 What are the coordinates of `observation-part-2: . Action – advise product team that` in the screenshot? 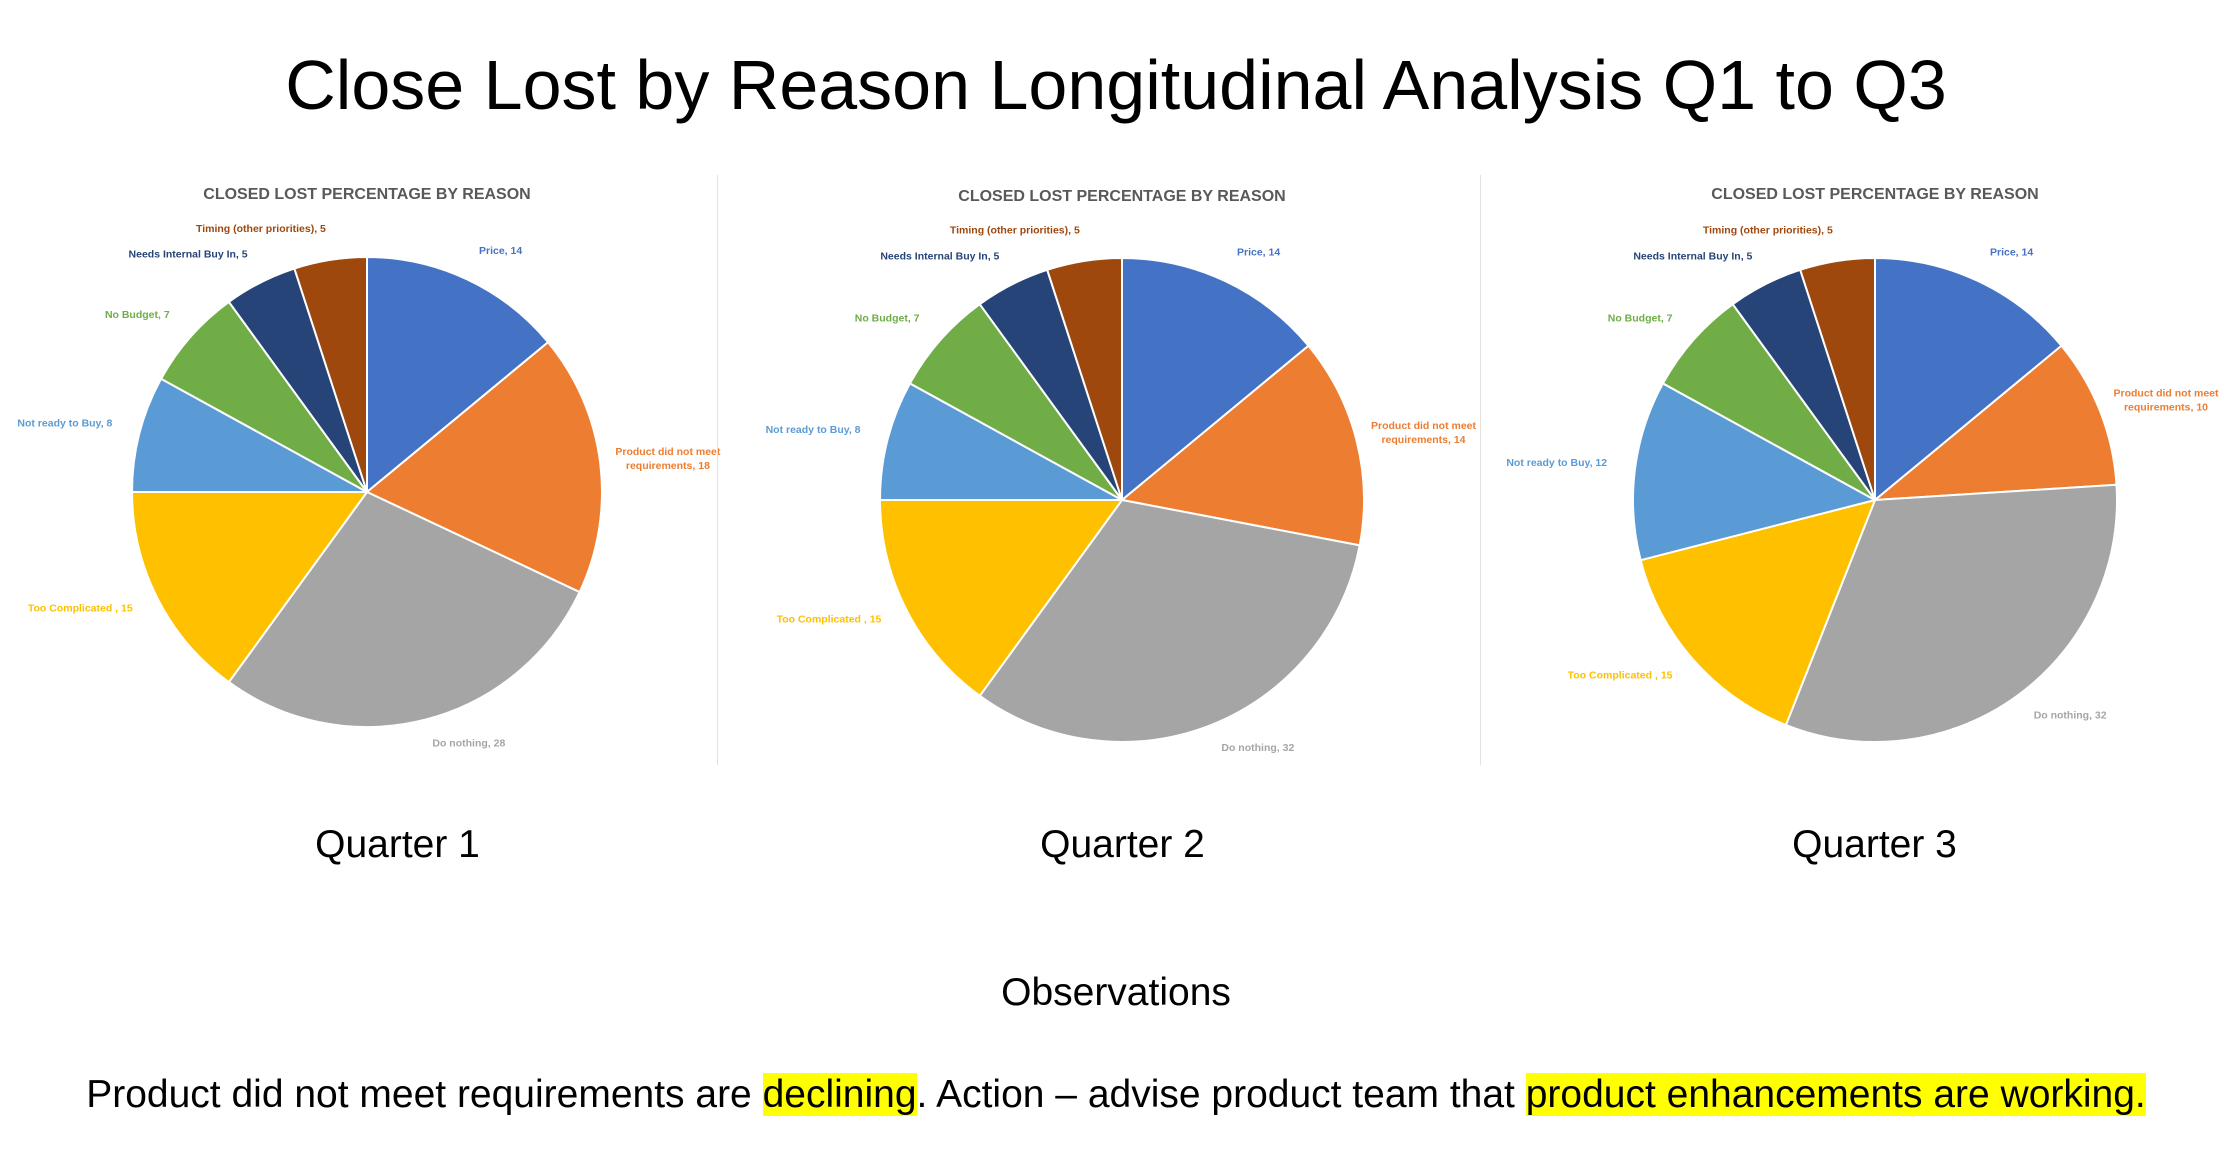 It's located at (1221, 1094).